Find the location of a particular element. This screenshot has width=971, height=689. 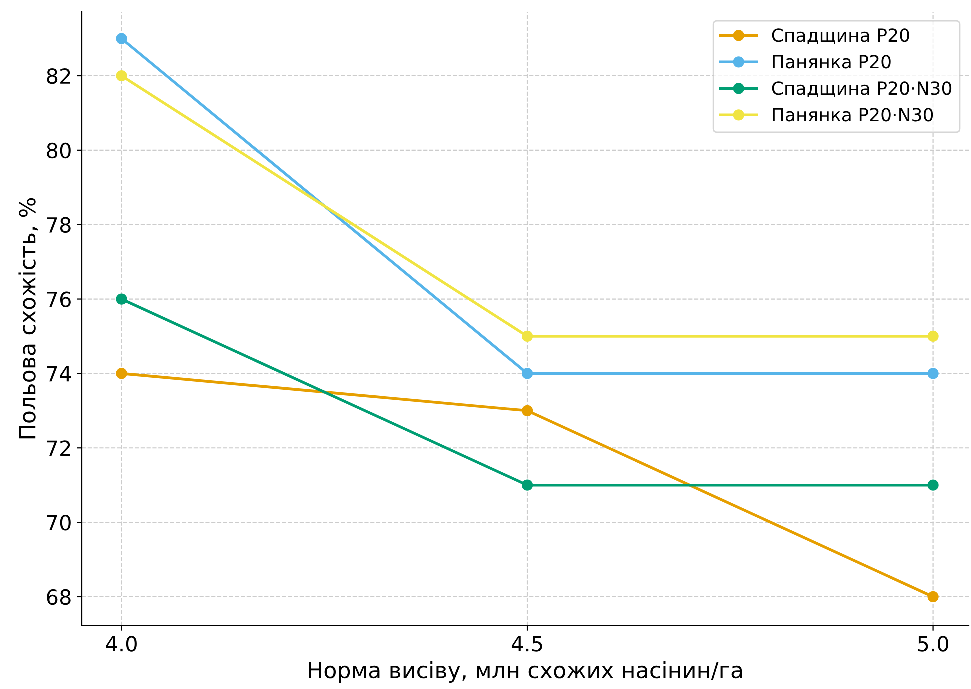

y-axis-title: Польова схожість, % is located at coordinates (28, 318).